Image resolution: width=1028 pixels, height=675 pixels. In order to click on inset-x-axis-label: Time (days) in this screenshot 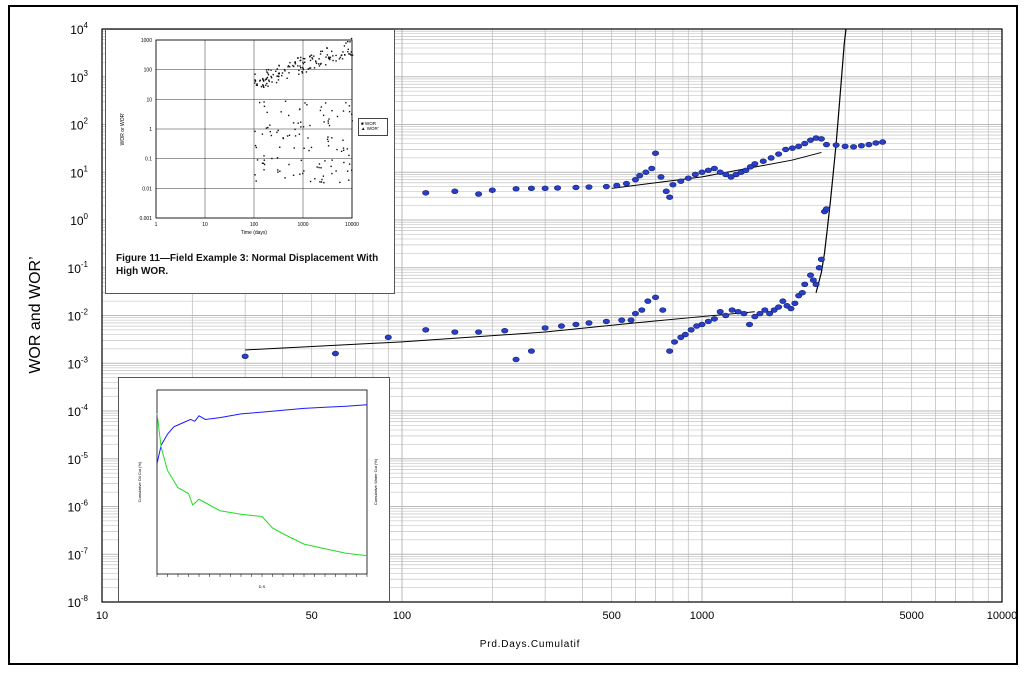, I will do `click(254, 233)`.